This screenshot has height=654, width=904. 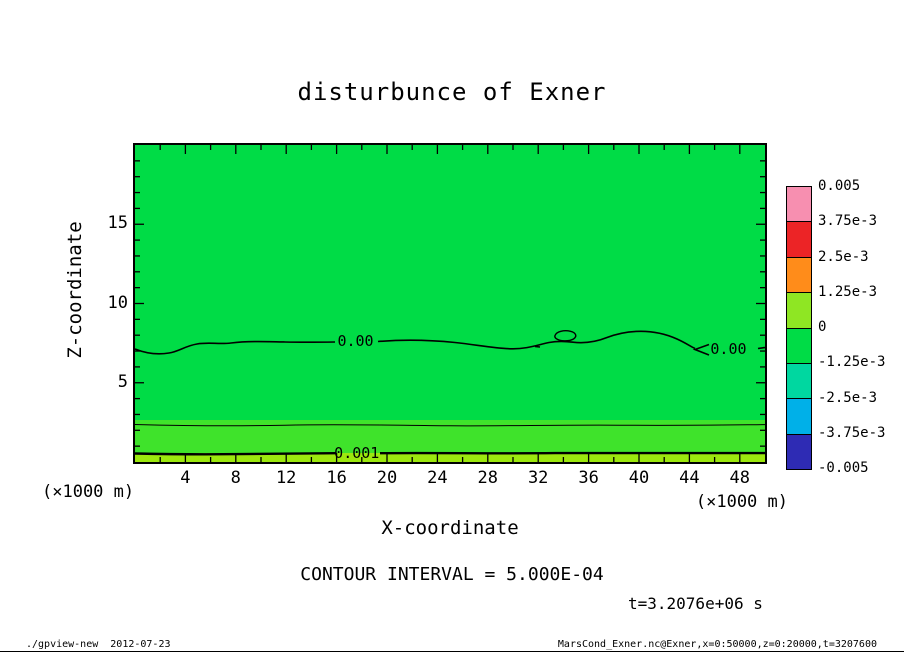 What do you see at coordinates (387, 478) in the screenshot?
I see `x-tick-label: 20` at bounding box center [387, 478].